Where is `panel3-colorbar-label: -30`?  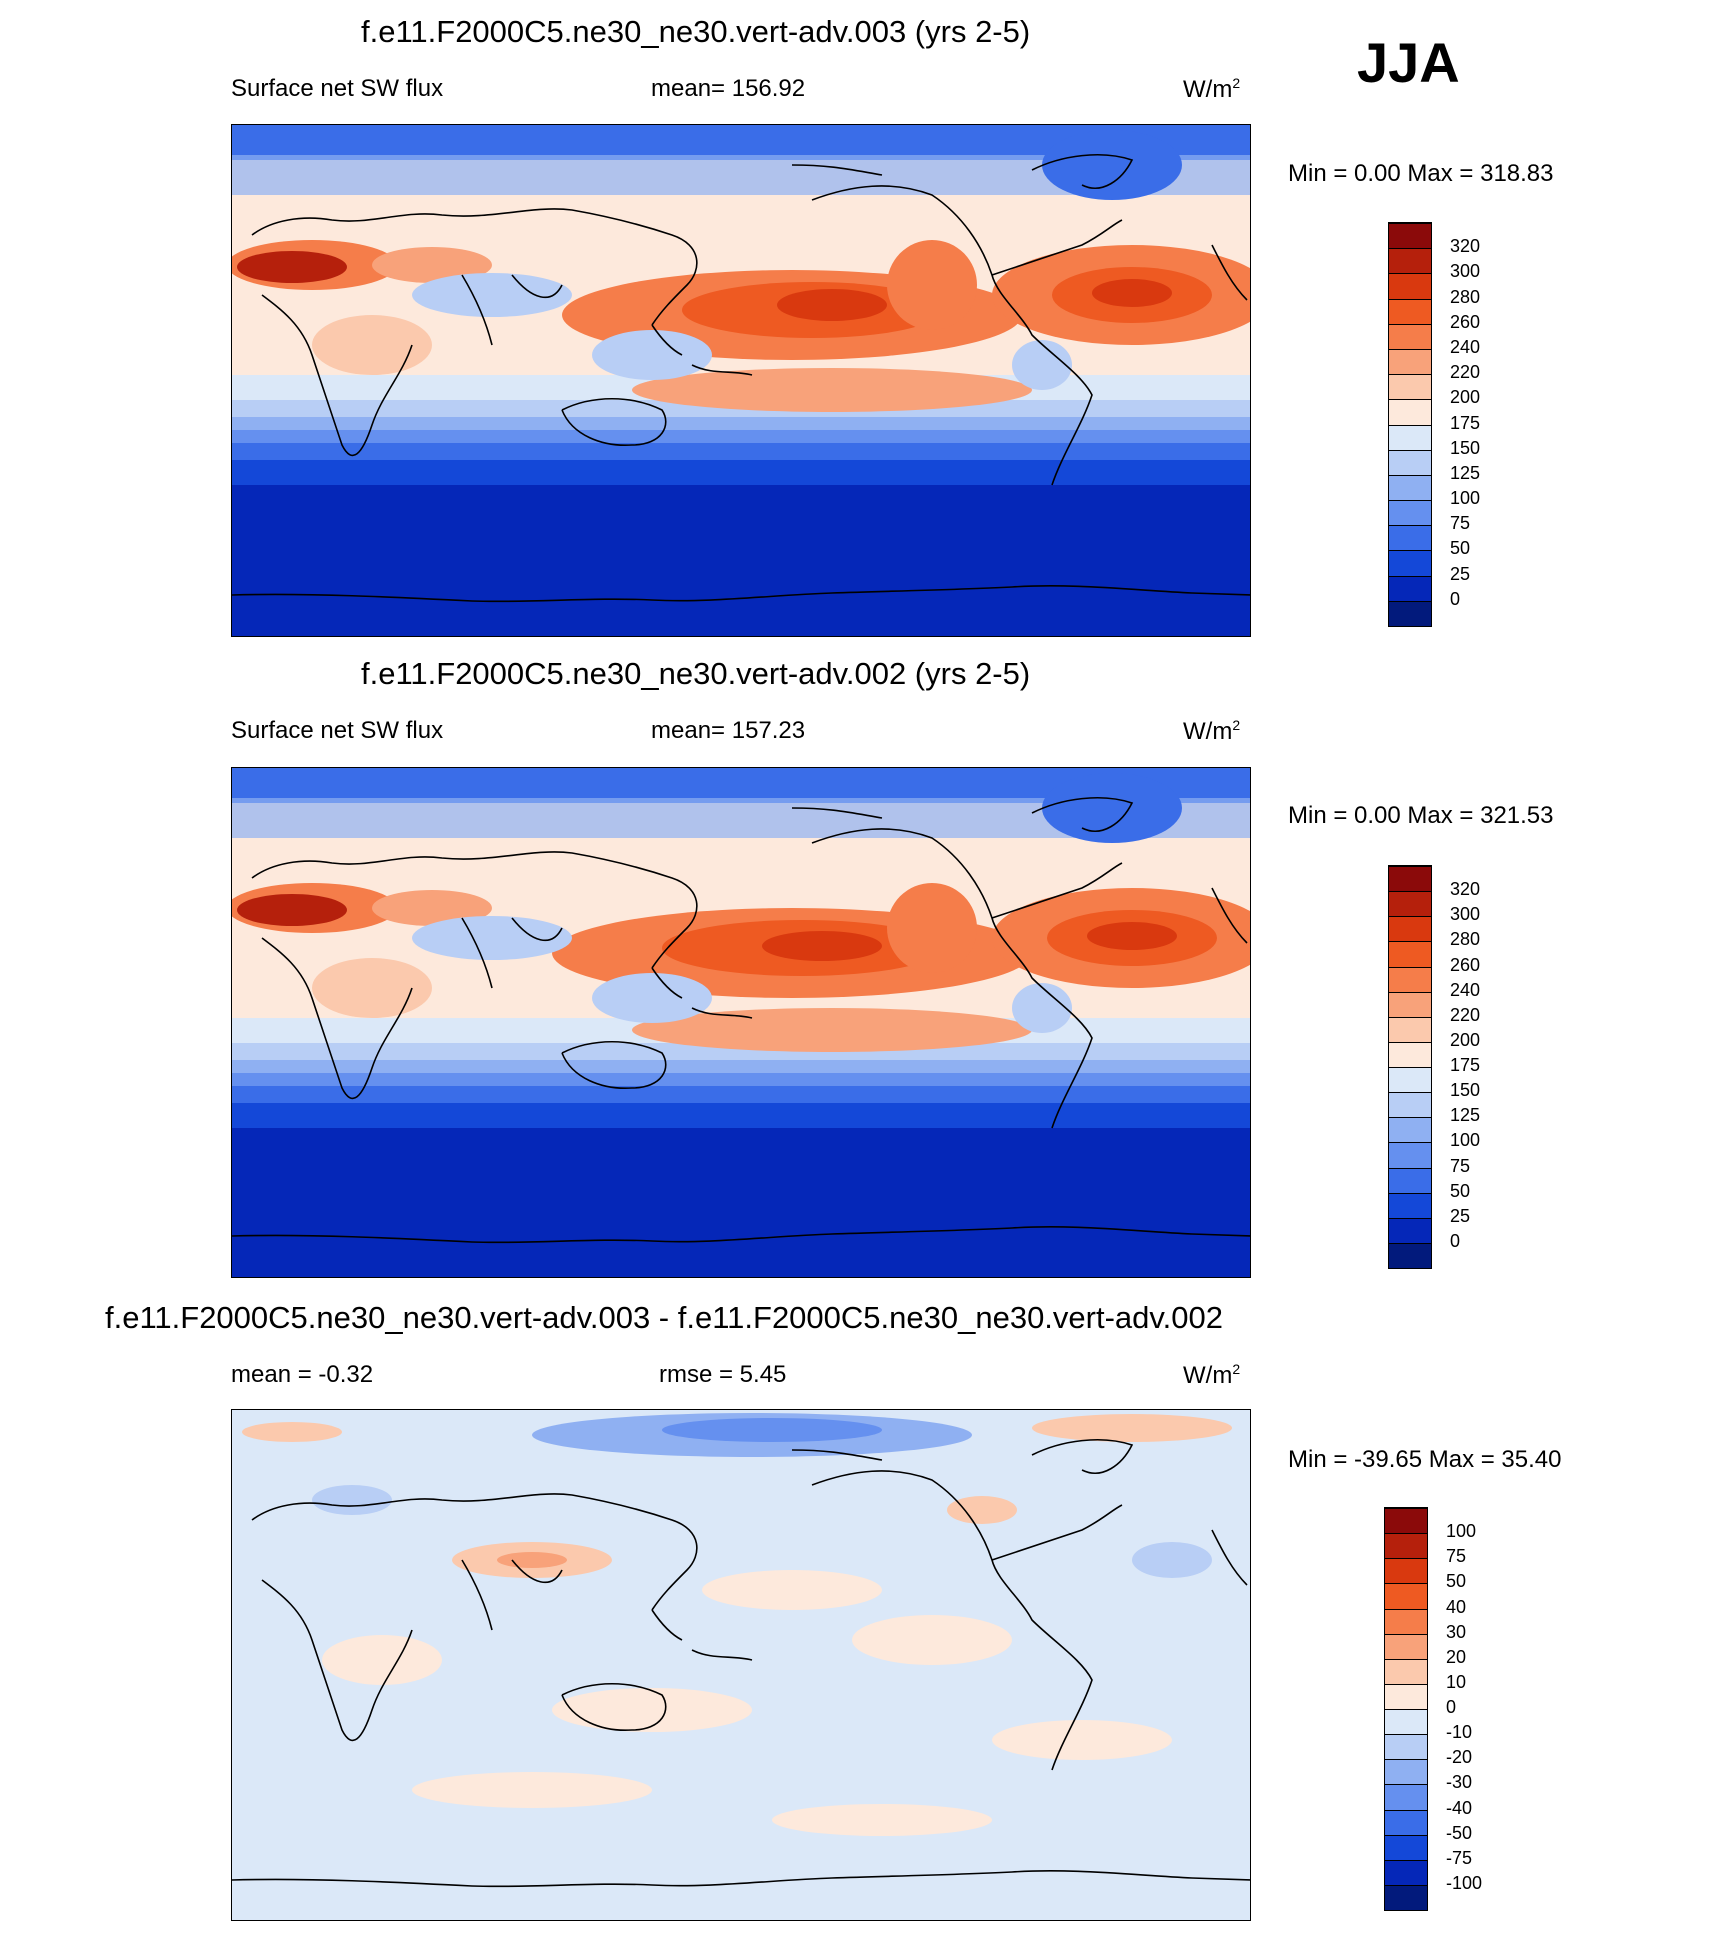 panel3-colorbar-label: -30 is located at coordinates (1459, 1782).